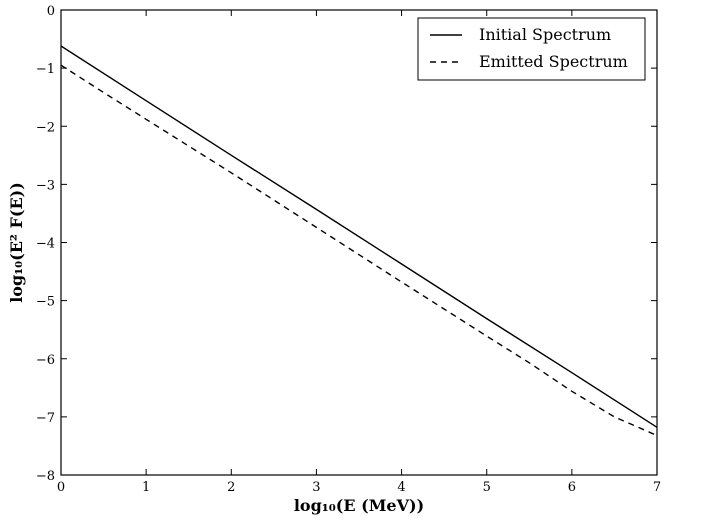 This screenshot has width=719, height=525. Describe the element at coordinates (572, 487) in the screenshot. I see `x-tick-label: 6` at that location.